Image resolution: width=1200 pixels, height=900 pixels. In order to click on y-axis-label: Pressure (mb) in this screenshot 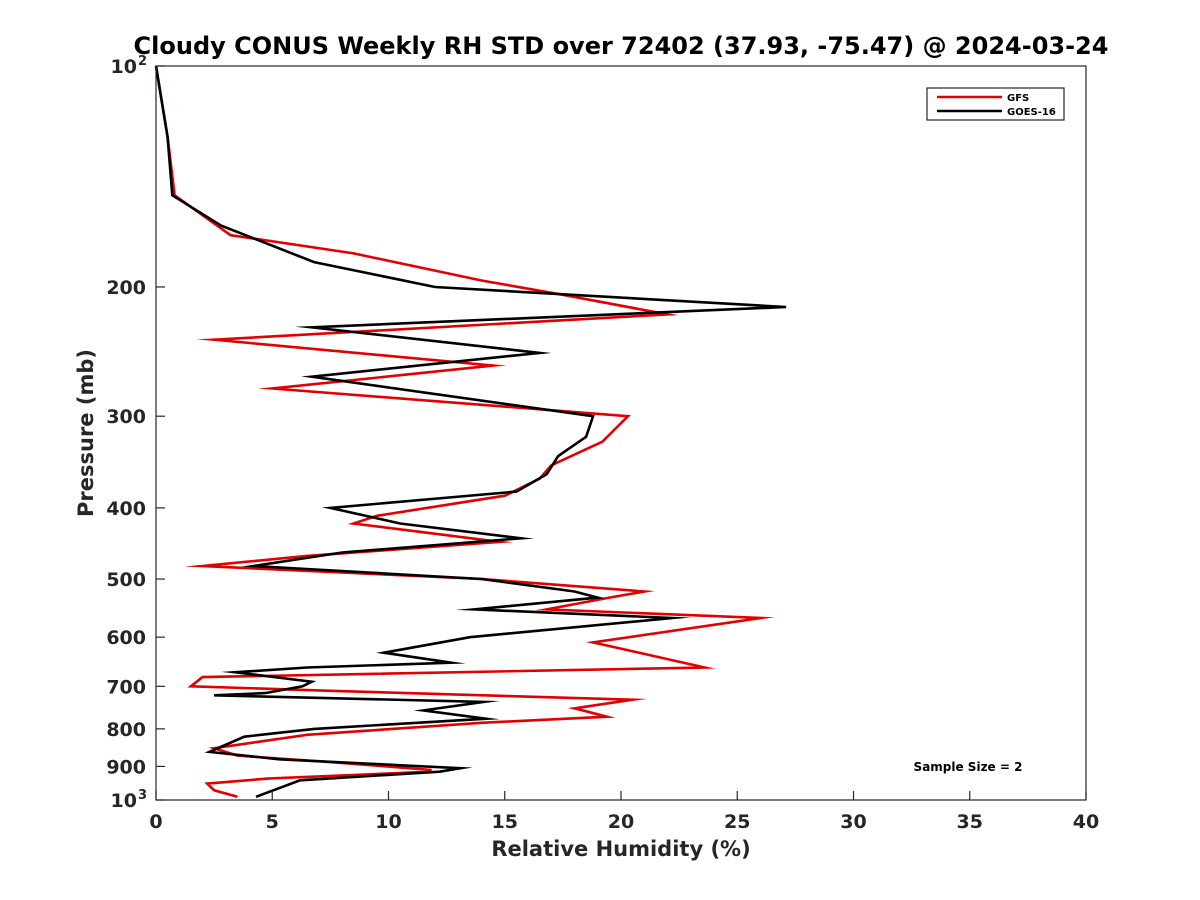, I will do `click(86, 433)`.